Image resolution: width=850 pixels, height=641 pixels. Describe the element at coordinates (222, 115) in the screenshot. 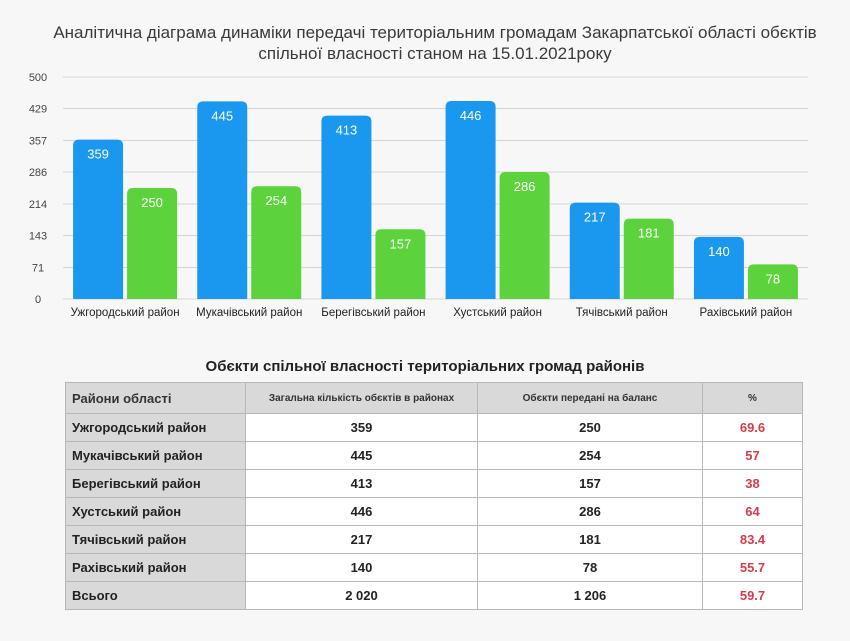

I see `bar-value-label: 445` at that location.